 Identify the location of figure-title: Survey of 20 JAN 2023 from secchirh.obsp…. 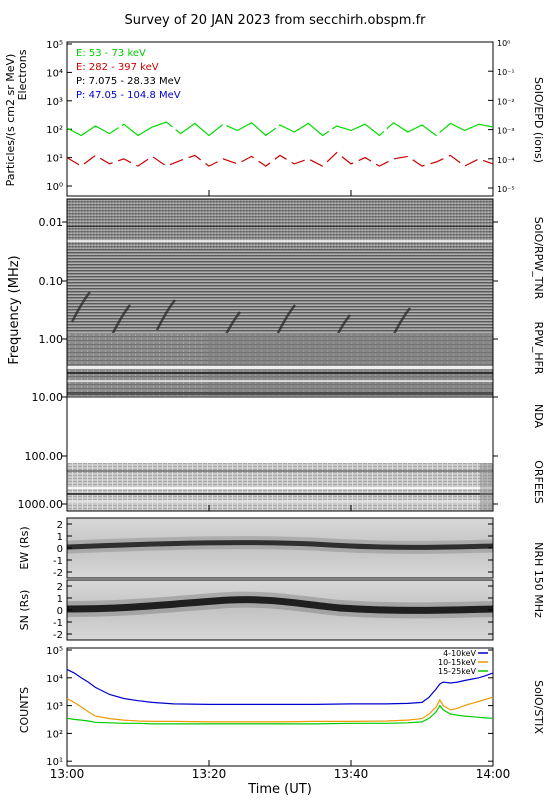
(276, 20).